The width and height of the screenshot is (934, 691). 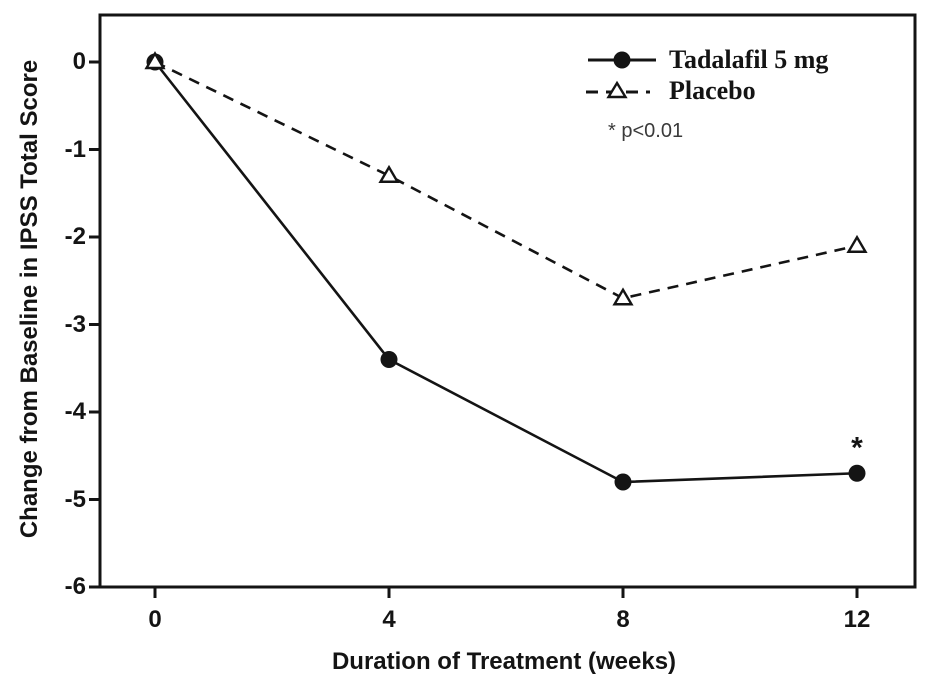 I want to click on x-tick-label: 4, so click(x=389, y=619).